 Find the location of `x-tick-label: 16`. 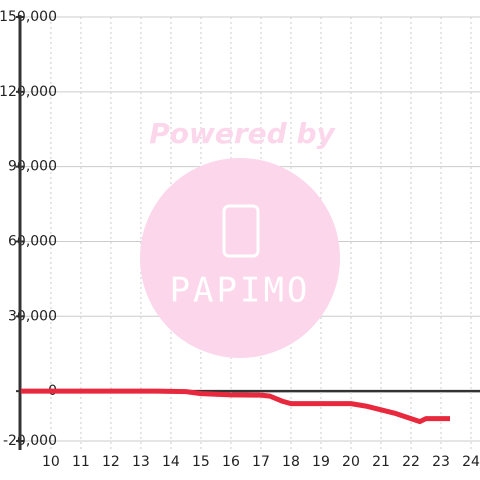

x-tick-label: 16 is located at coordinates (231, 462).